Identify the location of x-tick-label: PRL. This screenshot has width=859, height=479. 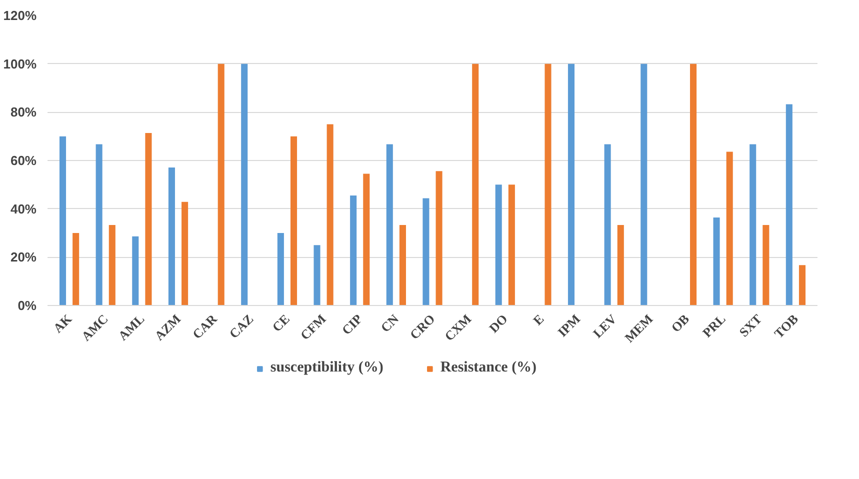
(714, 325).